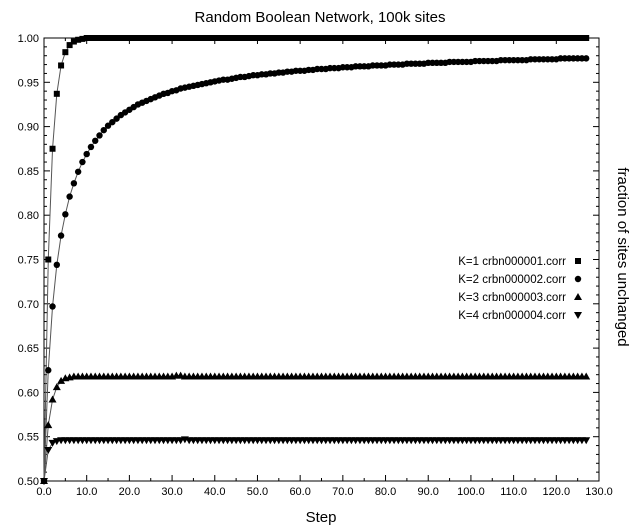  What do you see at coordinates (428, 492) in the screenshot?
I see `x-tick-label: 90.0` at bounding box center [428, 492].